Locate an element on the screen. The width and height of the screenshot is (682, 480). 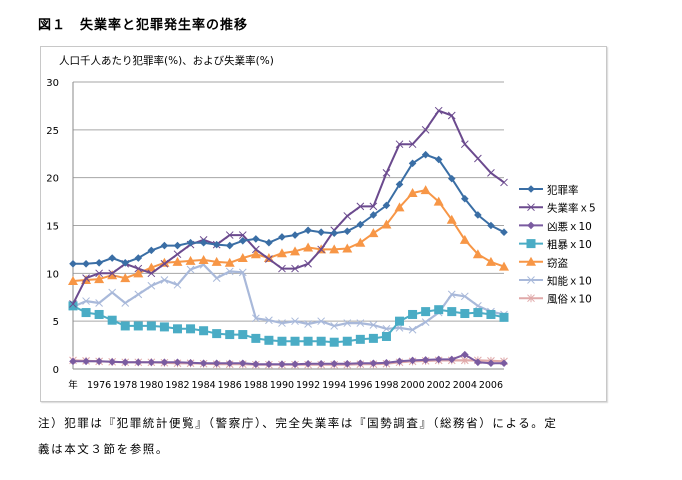
legend-item: 粗暴ｘ10 is located at coordinates (555, 245).